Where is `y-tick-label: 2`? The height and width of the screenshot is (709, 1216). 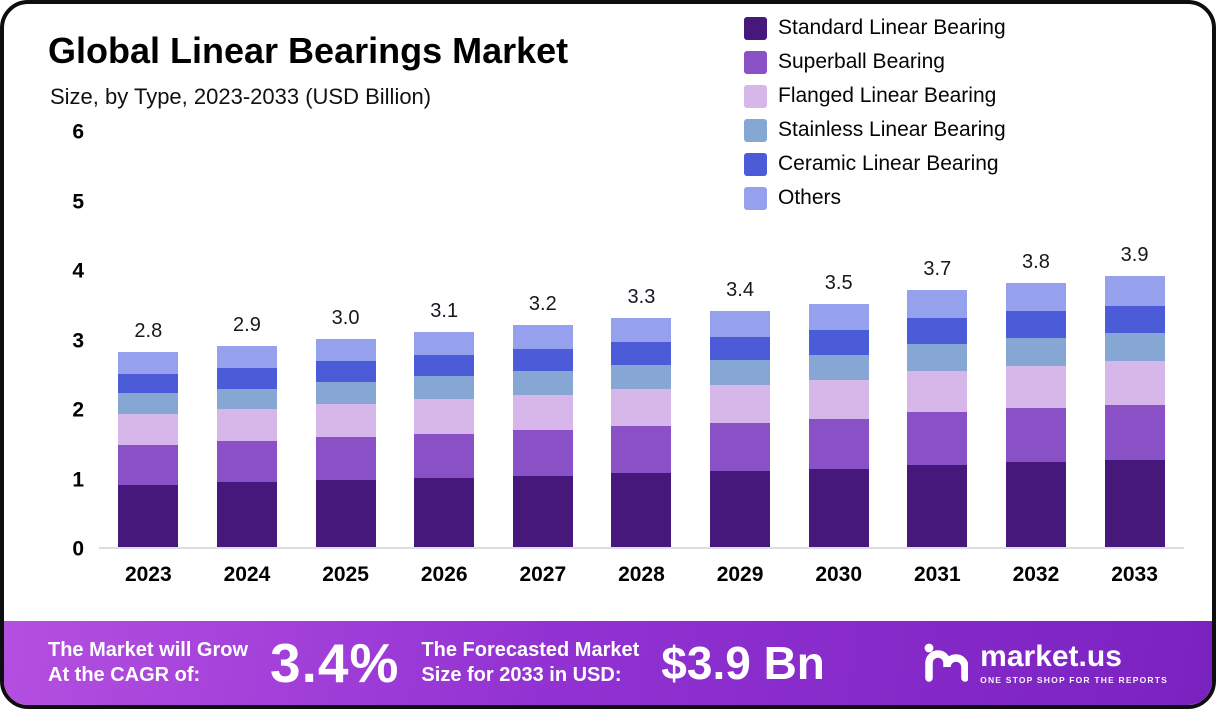
y-tick-label: 2 is located at coordinates (78, 410).